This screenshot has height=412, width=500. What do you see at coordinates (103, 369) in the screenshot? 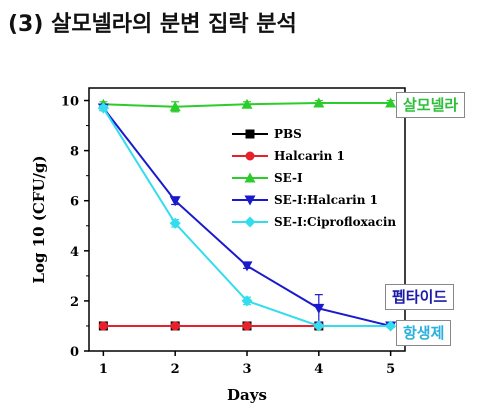
I see `x-tick-label: 1` at bounding box center [103, 369].